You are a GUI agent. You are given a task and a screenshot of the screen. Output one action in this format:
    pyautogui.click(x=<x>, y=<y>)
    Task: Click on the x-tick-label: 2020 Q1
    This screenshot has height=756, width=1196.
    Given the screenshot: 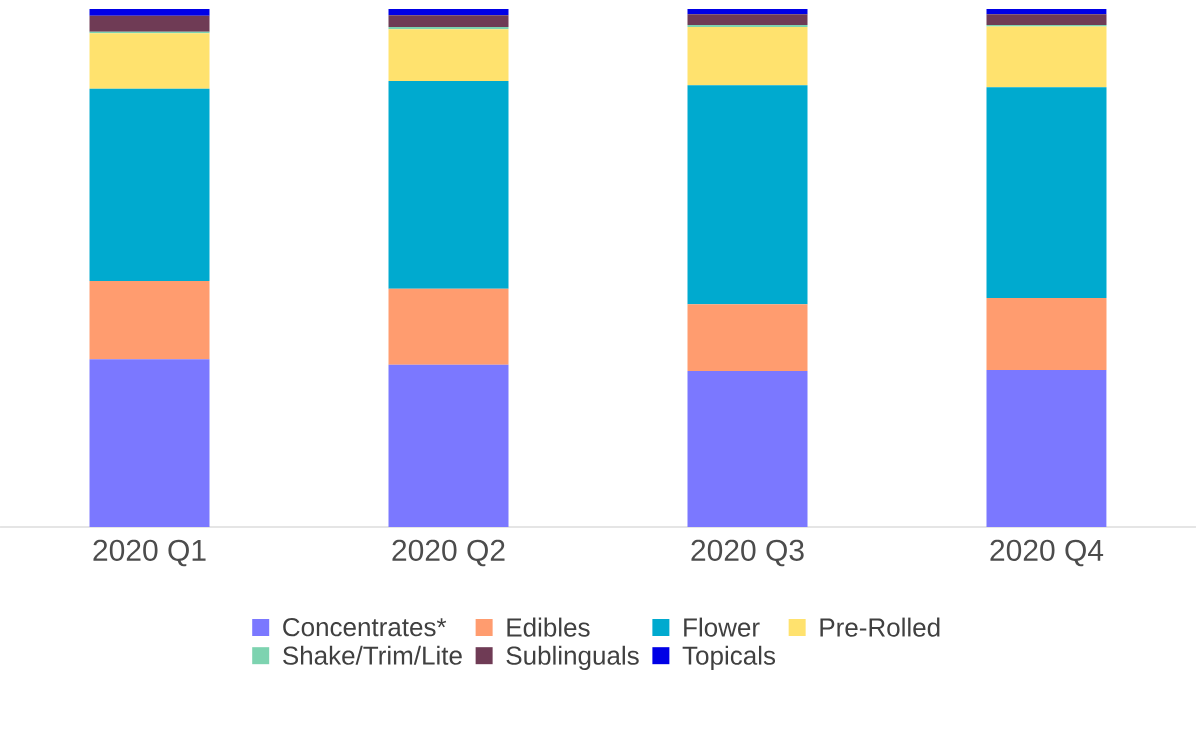 What is the action you would take?
    pyautogui.click(x=149, y=553)
    